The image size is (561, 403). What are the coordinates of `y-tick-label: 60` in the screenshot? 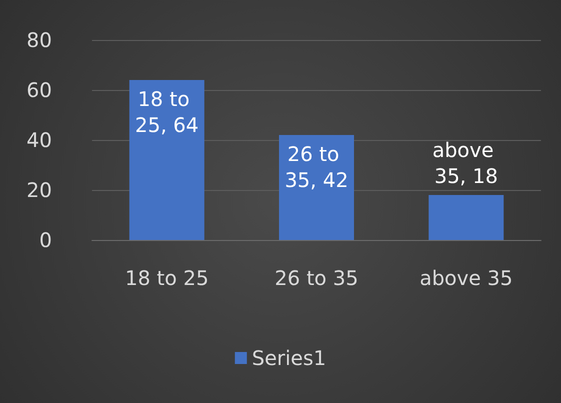 It's located at (39, 90).